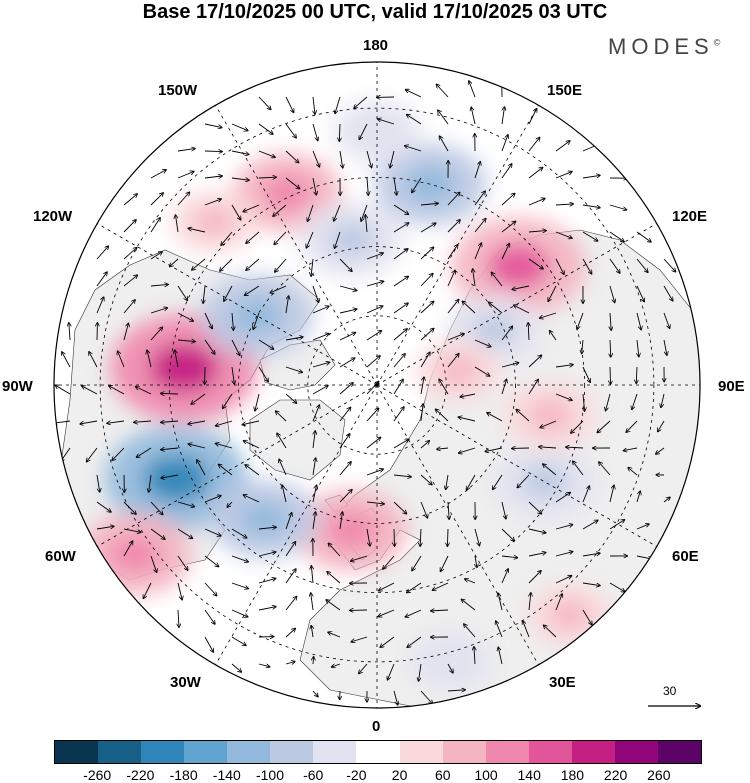 Image resolution: width=750 pixels, height=783 pixels. I want to click on colorbar-tick-label: -20, so click(356, 775).